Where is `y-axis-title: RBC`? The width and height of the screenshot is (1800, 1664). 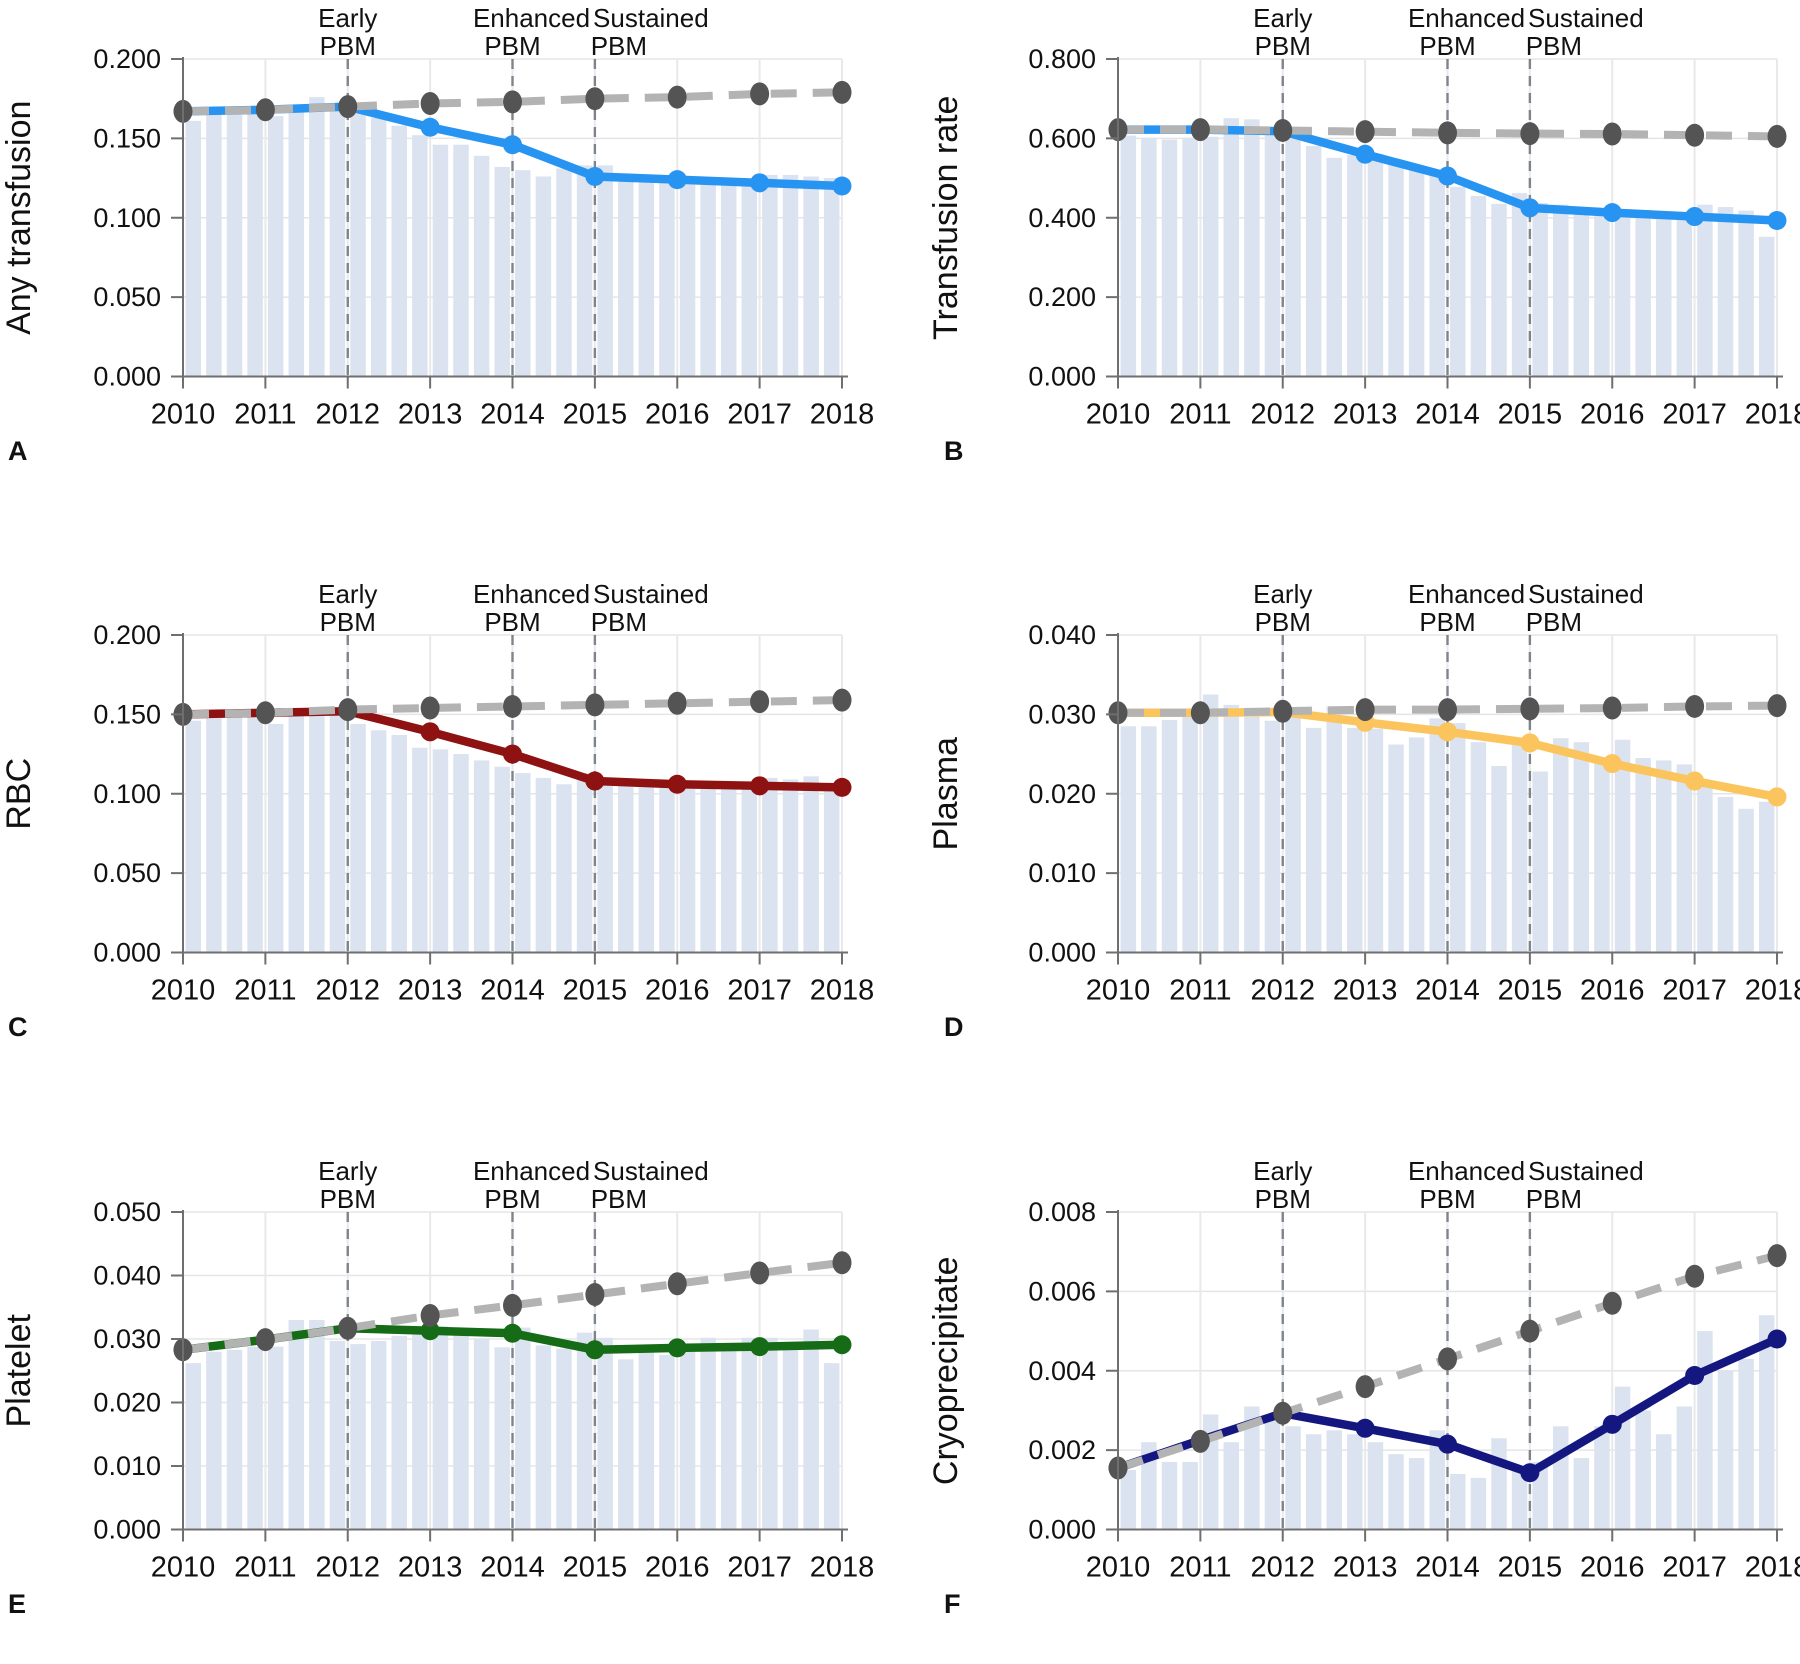
y-axis-title: RBC is located at coordinates (19, 794).